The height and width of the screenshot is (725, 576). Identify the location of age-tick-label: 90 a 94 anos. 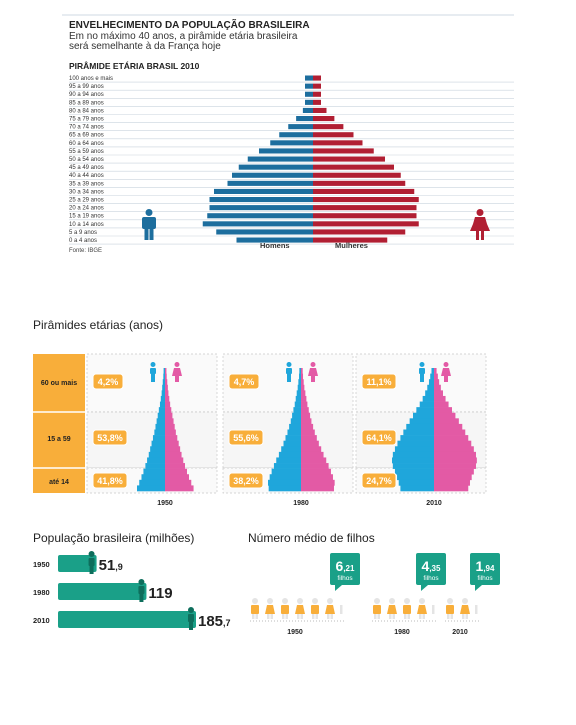
(86, 95).